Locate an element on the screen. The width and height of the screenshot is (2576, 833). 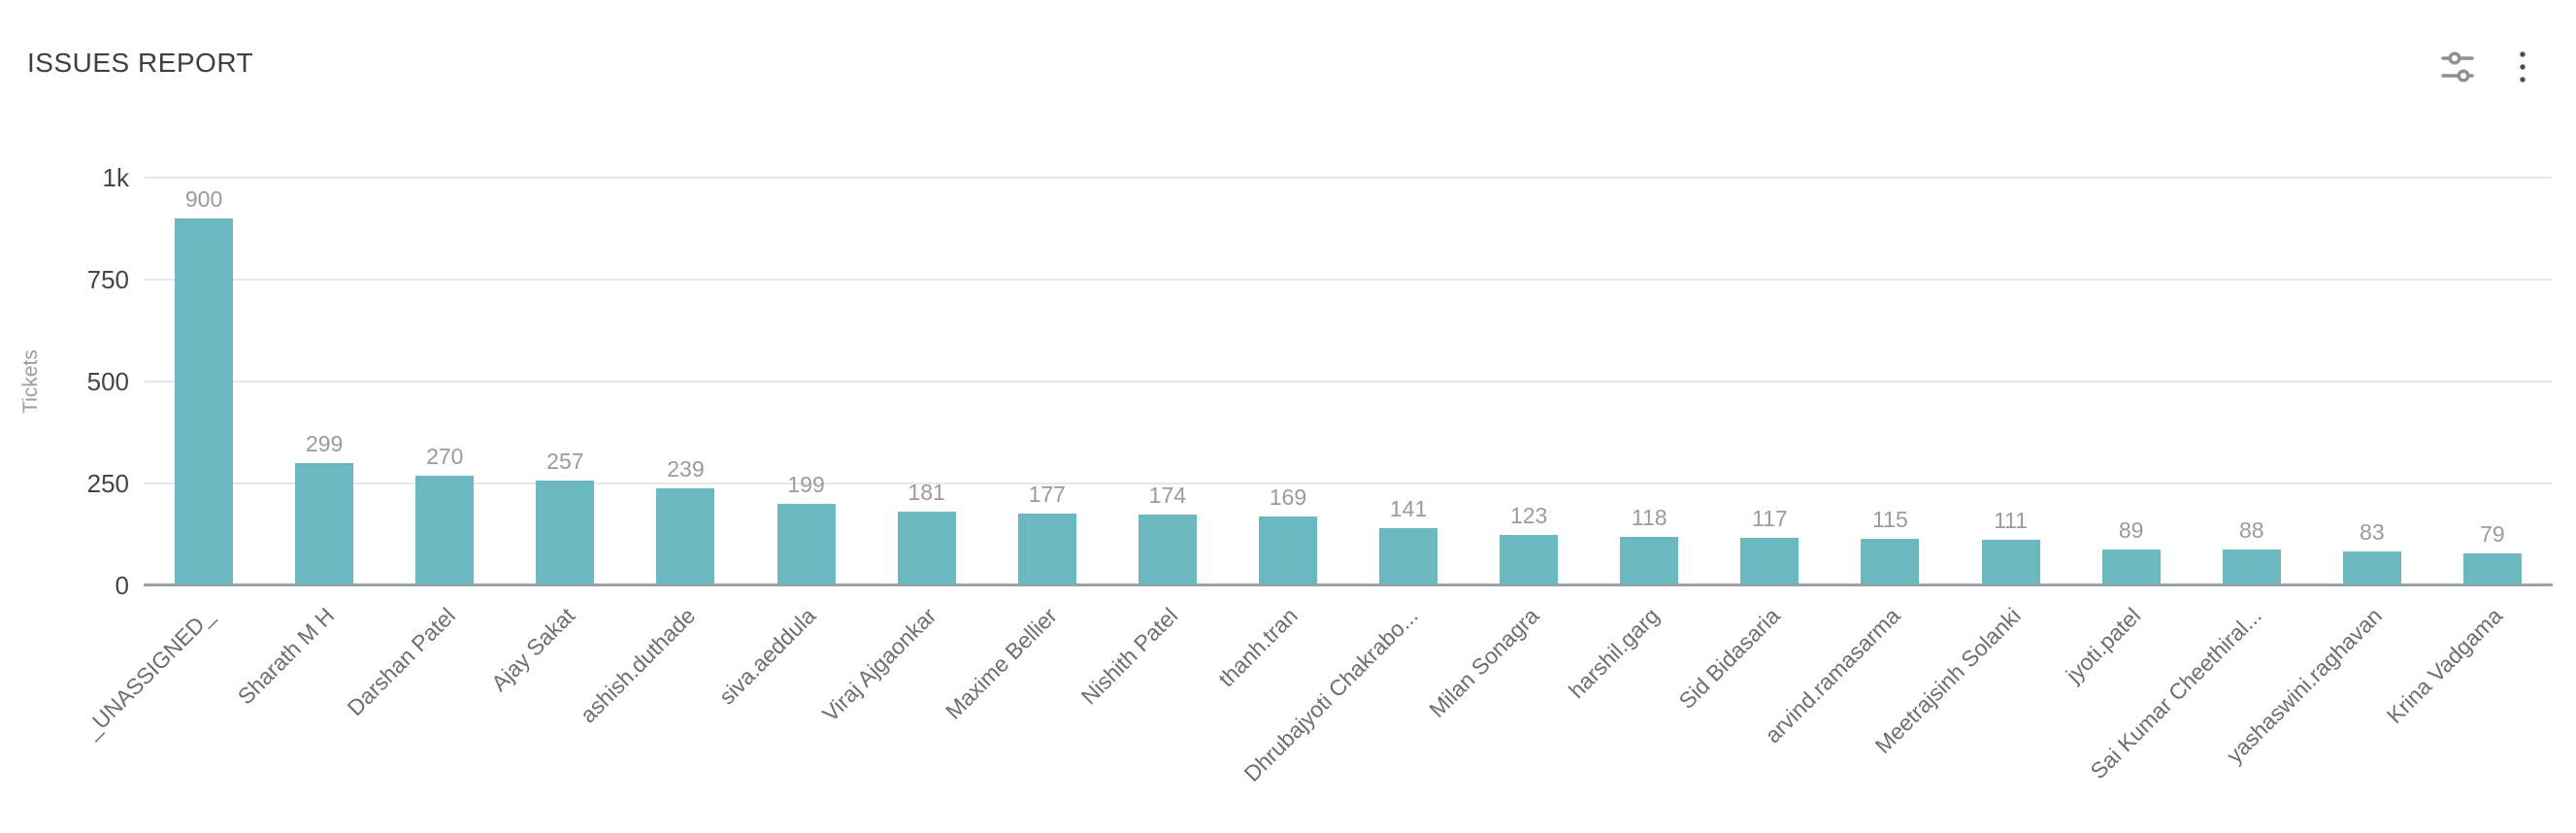
bar-value-label: 169 is located at coordinates (1288, 497).